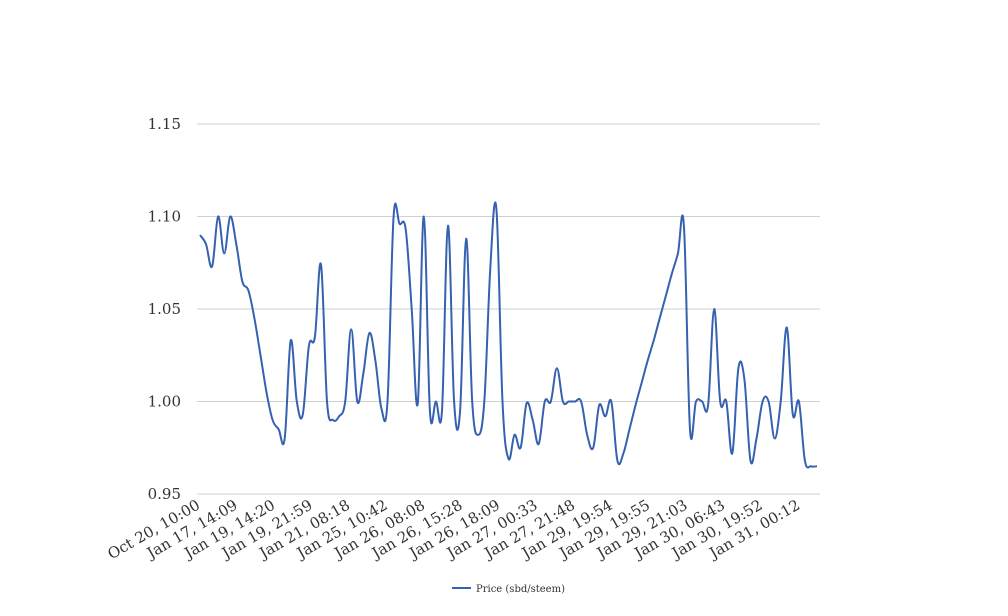  I want to click on legend-label: Price (sbd/steem), so click(520, 589).